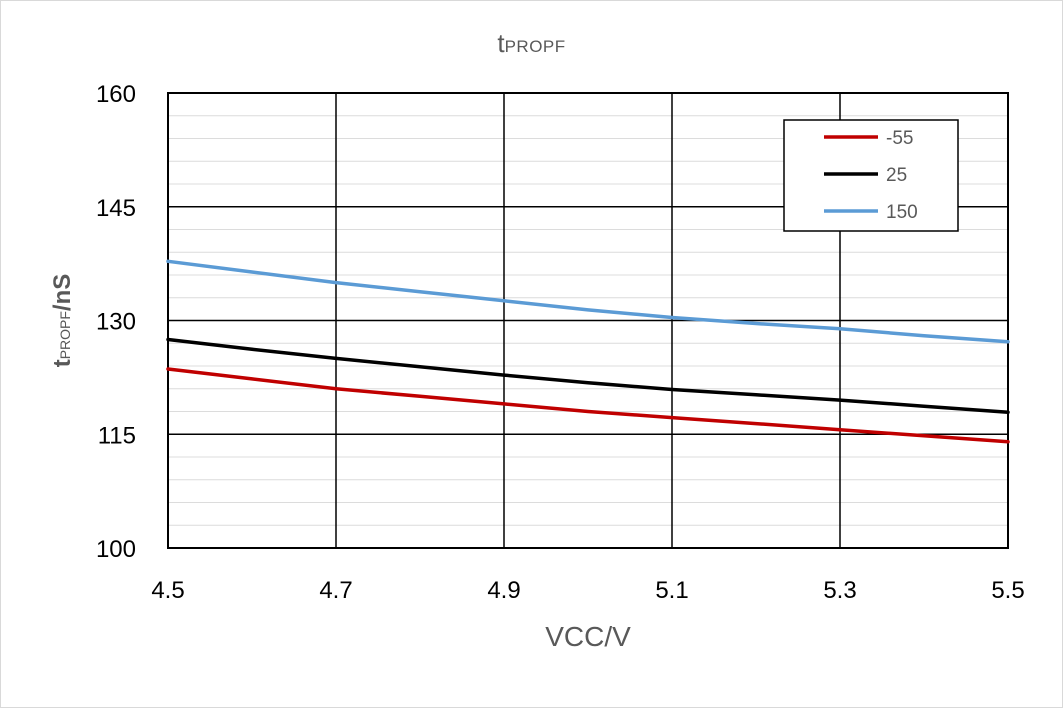  Describe the element at coordinates (839, 590) in the screenshot. I see `x-tick-label: 5.3` at that location.